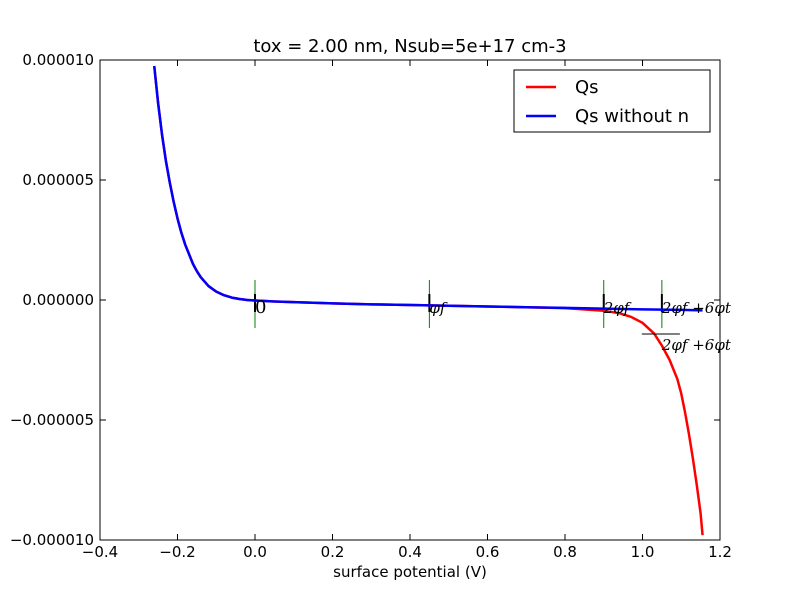 Image resolution: width=800 pixels, height=600 pixels. Describe the element at coordinates (565, 552) in the screenshot. I see `x-tick-label-6: 0.8` at that location.